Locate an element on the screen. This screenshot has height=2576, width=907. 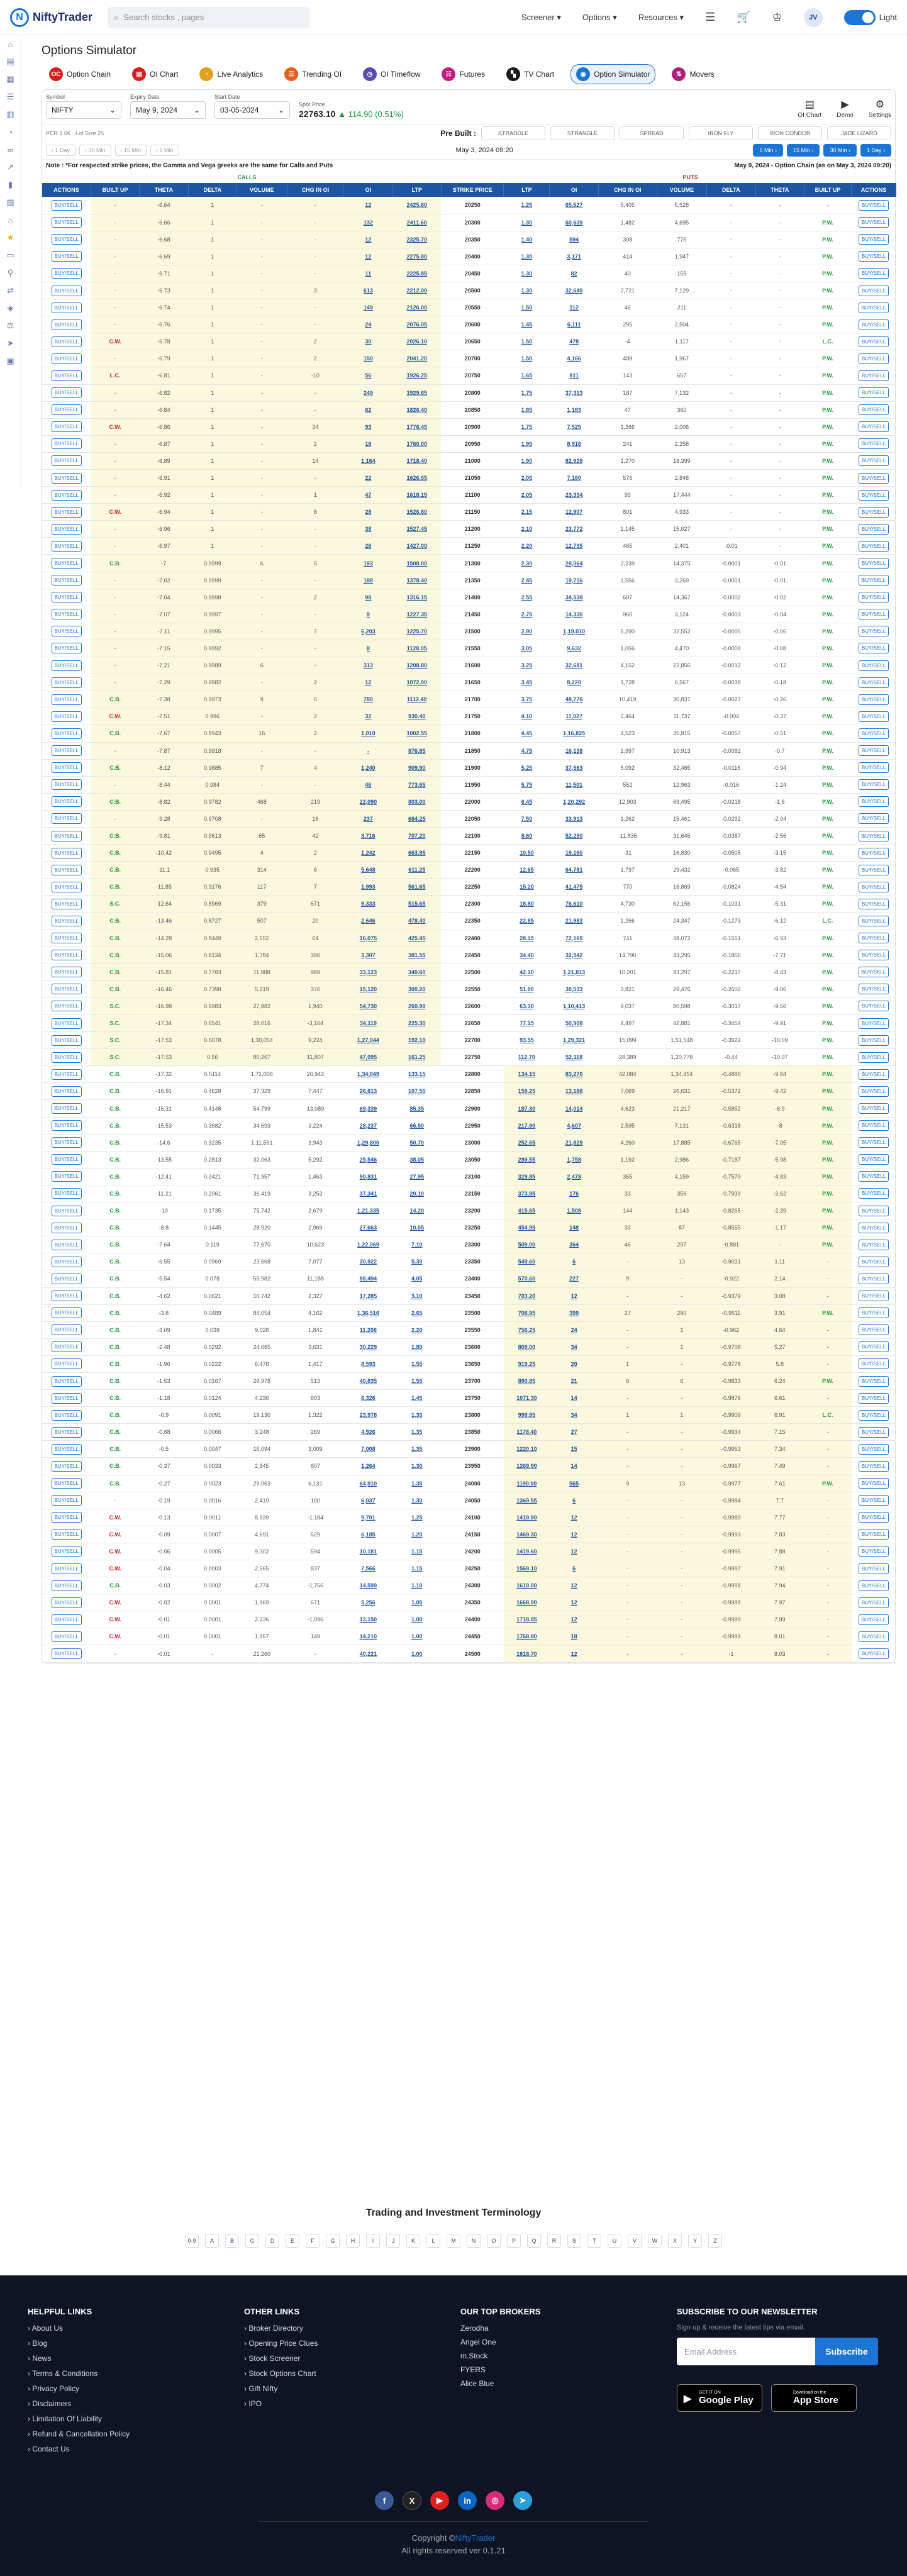
other-link: › Opening Price Clues is located at coordinates (281, 2343).